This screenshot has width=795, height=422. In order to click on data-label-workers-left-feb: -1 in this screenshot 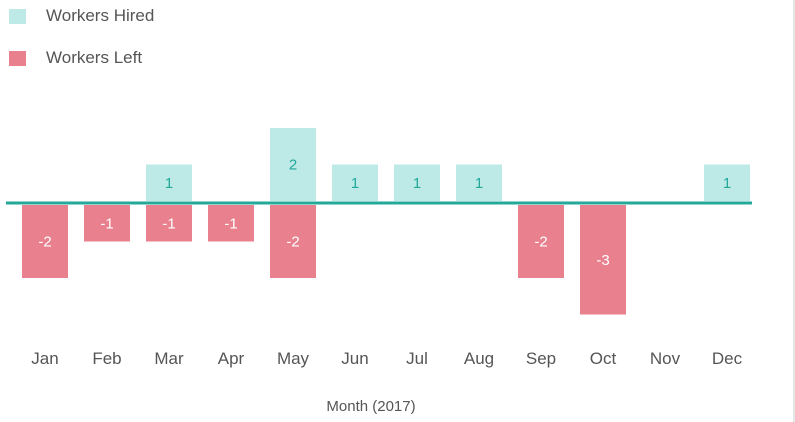, I will do `click(106, 223)`.